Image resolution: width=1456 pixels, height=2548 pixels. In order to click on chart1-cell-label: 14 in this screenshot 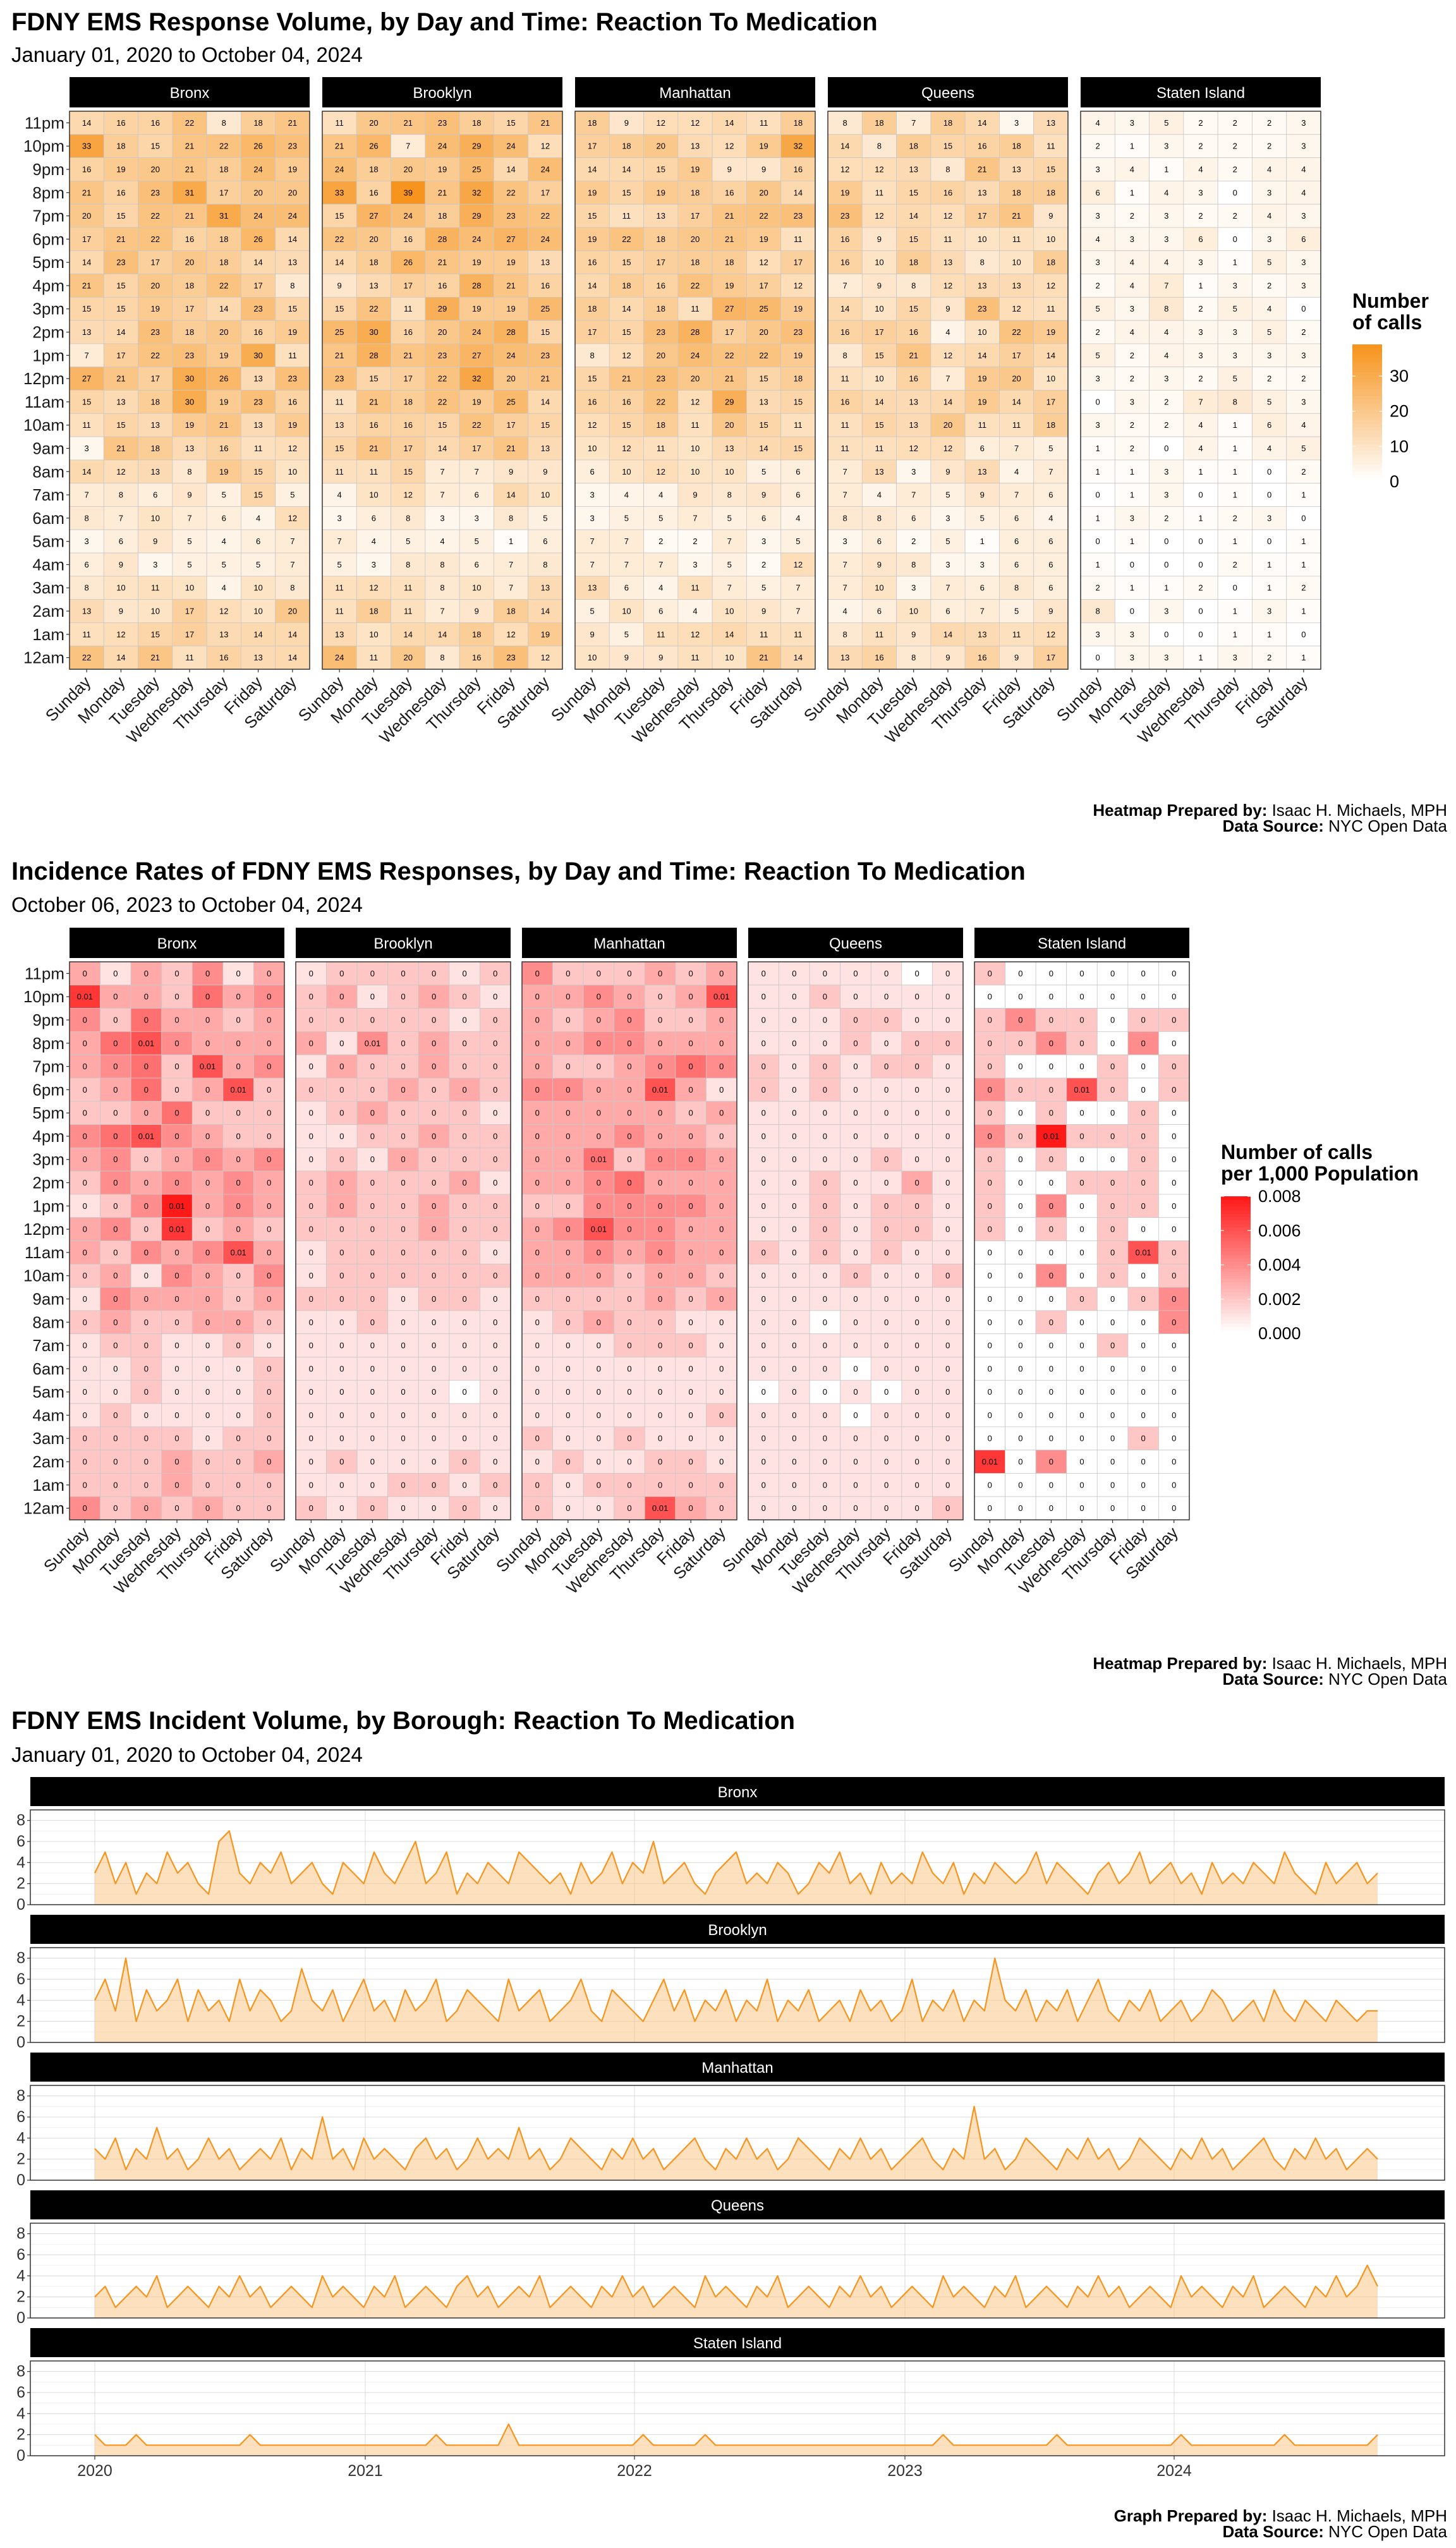, I will do `click(292, 634)`.